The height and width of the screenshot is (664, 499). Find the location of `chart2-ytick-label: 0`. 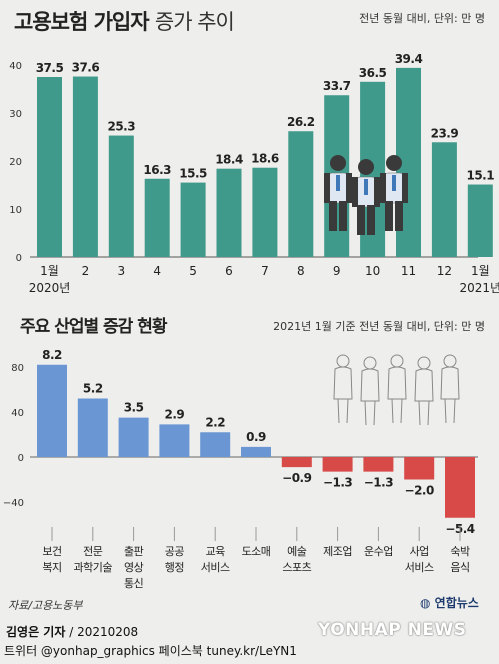

chart2-ytick-label: 0 is located at coordinates (21, 458).